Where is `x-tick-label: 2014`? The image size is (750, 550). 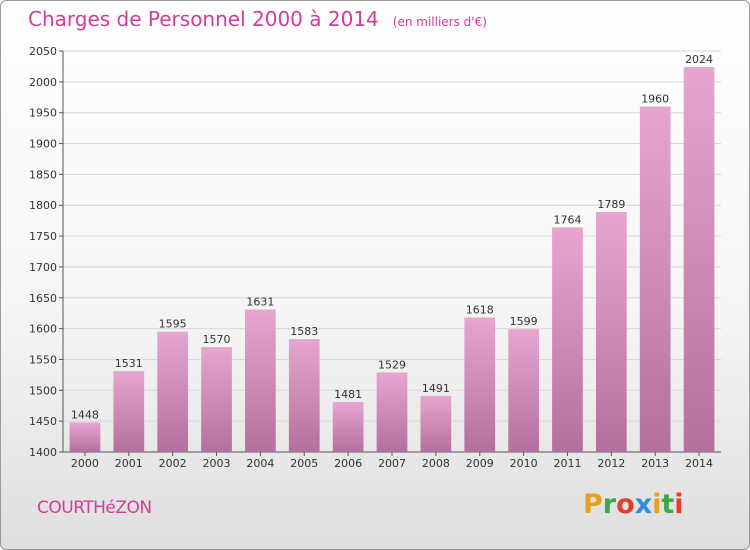 x-tick-label: 2014 is located at coordinates (699, 463).